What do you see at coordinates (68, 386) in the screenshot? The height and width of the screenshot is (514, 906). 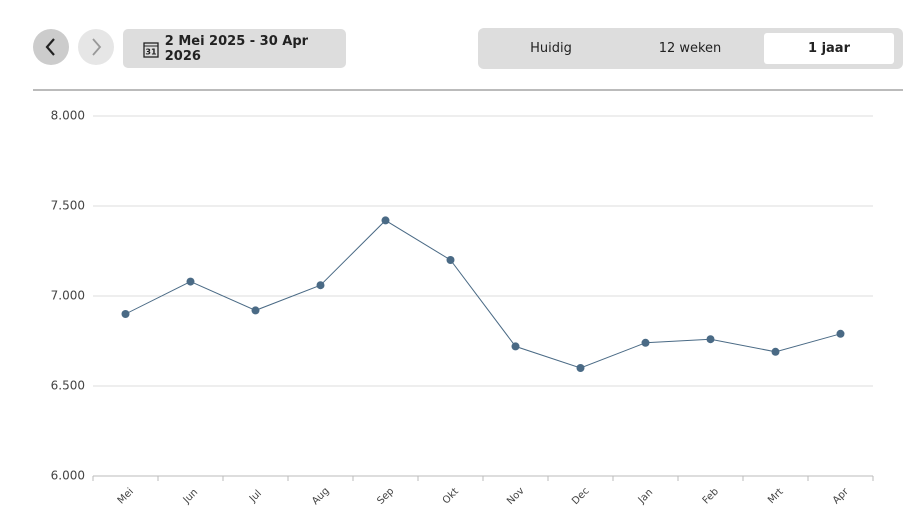 I see `y-tick-label: 6.500` at bounding box center [68, 386].